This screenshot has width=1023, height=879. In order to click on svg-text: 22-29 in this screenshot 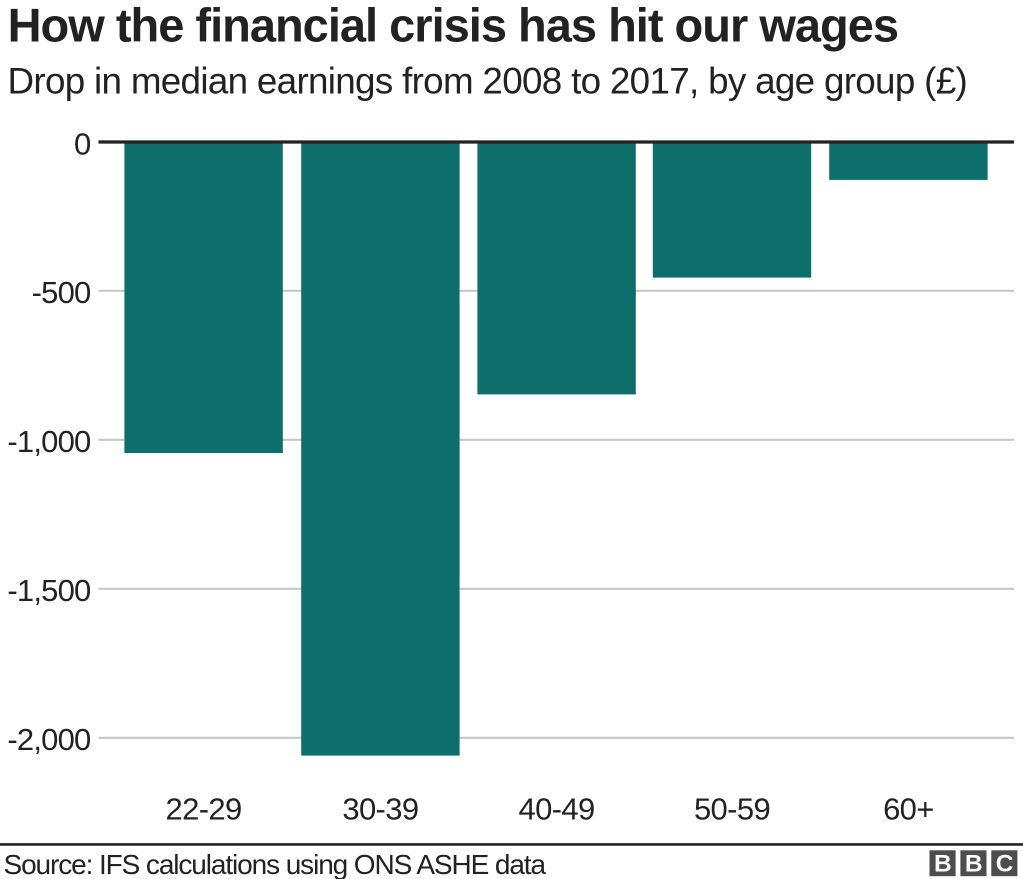, I will do `click(204, 809)`.